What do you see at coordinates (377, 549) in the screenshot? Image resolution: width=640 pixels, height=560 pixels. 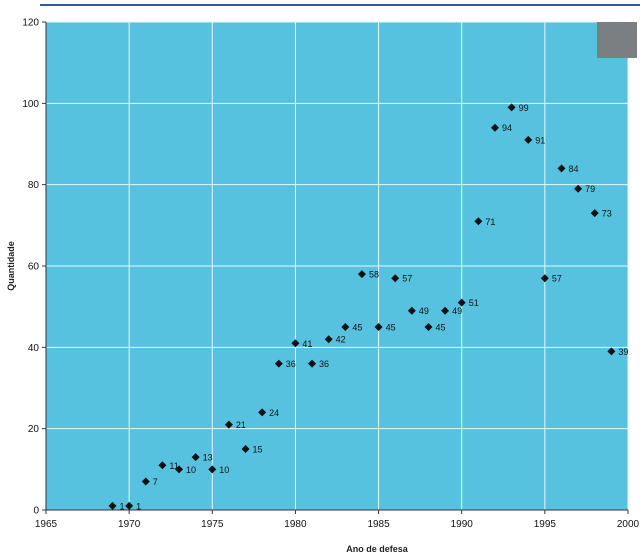 I see `x-axis-title: Ano de defesa` at bounding box center [377, 549].